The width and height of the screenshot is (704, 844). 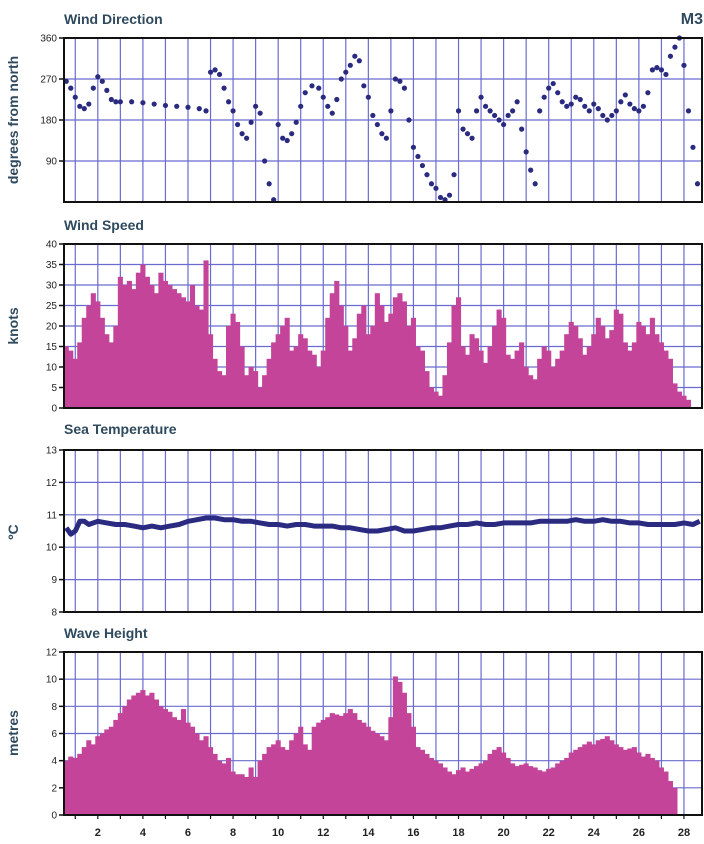 I want to click on sea-temperature-ytick-label: 12, so click(x=52, y=483).